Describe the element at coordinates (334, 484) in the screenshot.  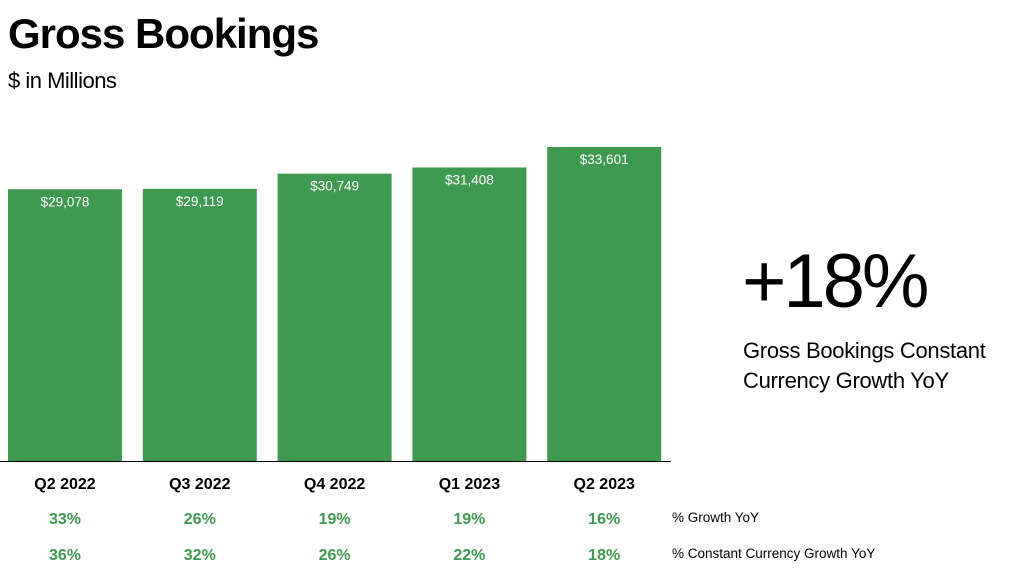
I see `x-tick-label: Q4 2022` at that location.